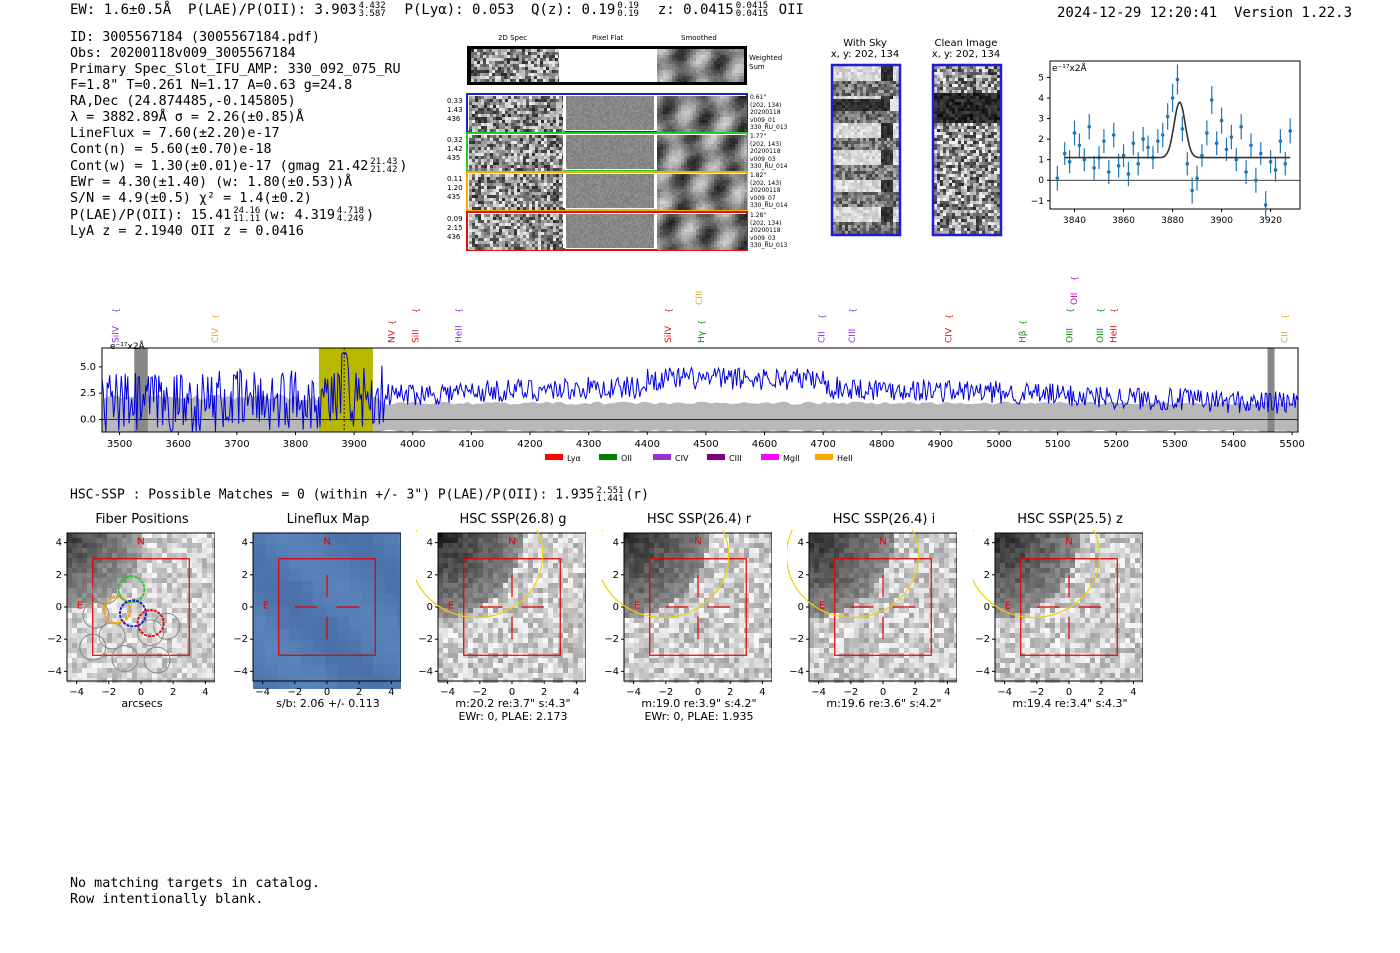 The width and height of the screenshot is (1400, 953). I want to click on qz-hi: 0.19, so click(628, 6).